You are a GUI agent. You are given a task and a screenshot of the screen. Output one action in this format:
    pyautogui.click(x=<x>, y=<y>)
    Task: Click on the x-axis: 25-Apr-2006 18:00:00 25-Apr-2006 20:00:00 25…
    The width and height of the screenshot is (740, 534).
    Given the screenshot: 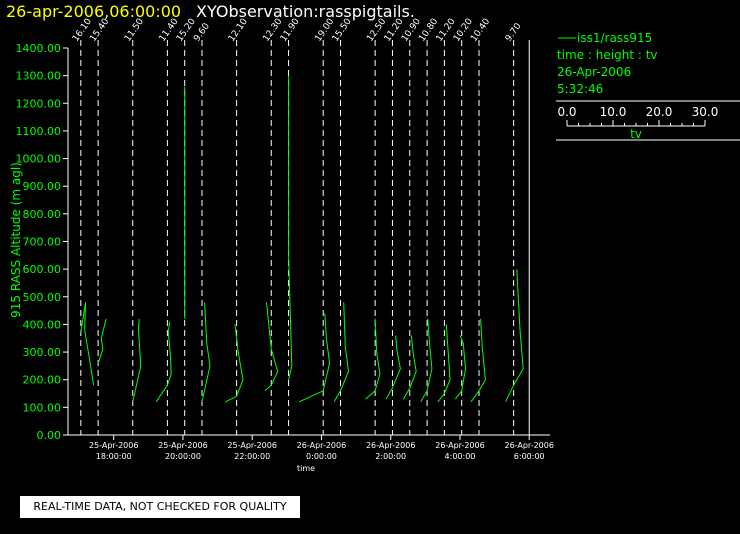 What is the action you would take?
    pyautogui.click(x=311, y=447)
    